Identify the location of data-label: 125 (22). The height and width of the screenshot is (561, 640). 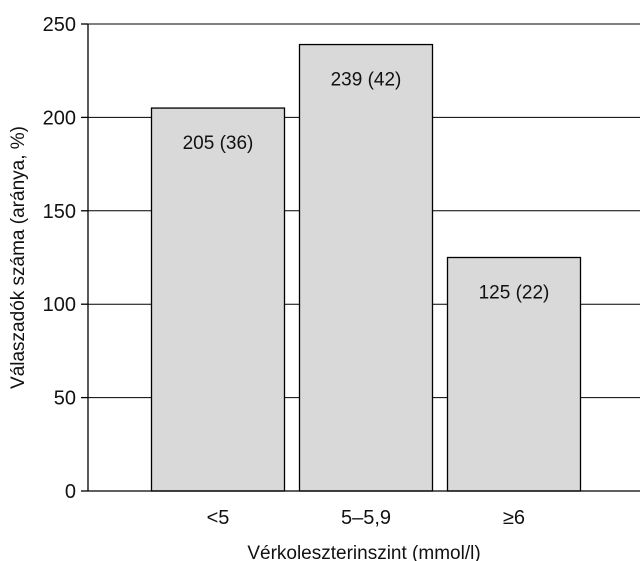
(514, 293).